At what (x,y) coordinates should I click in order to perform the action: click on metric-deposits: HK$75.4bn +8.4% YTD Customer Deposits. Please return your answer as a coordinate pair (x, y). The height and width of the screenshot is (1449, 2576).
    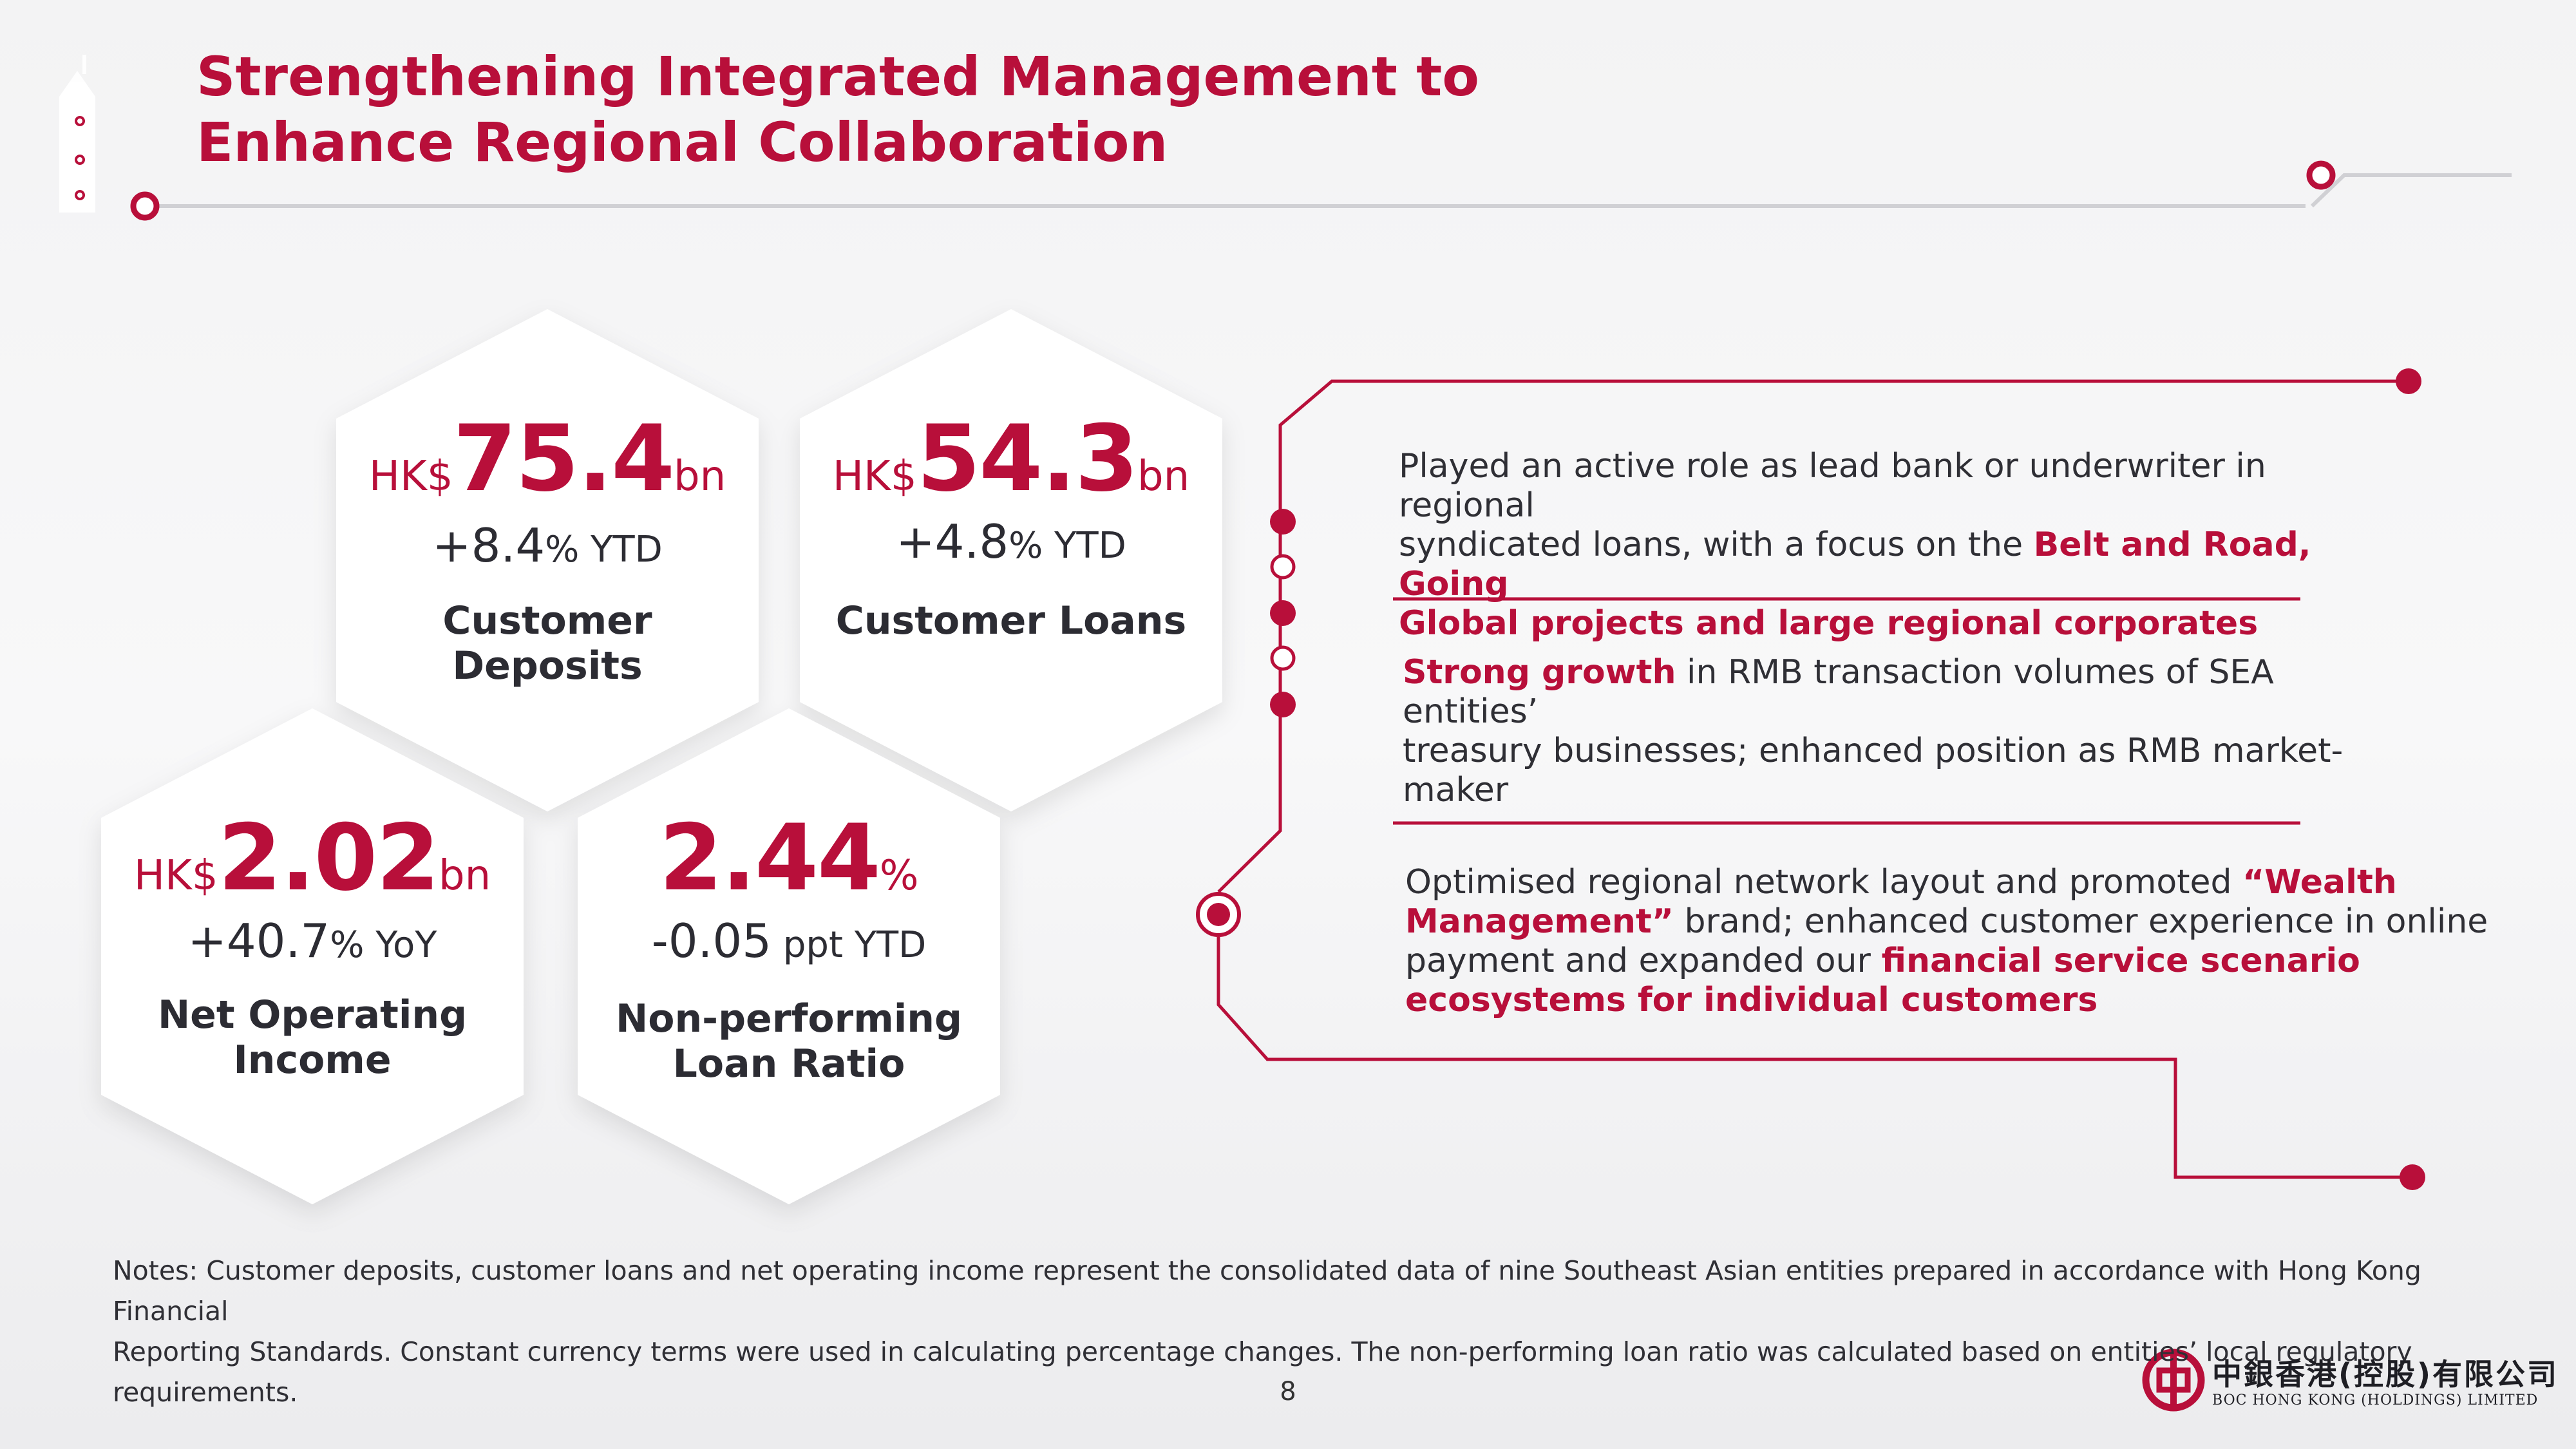
    Looking at the image, I should click on (547, 547).